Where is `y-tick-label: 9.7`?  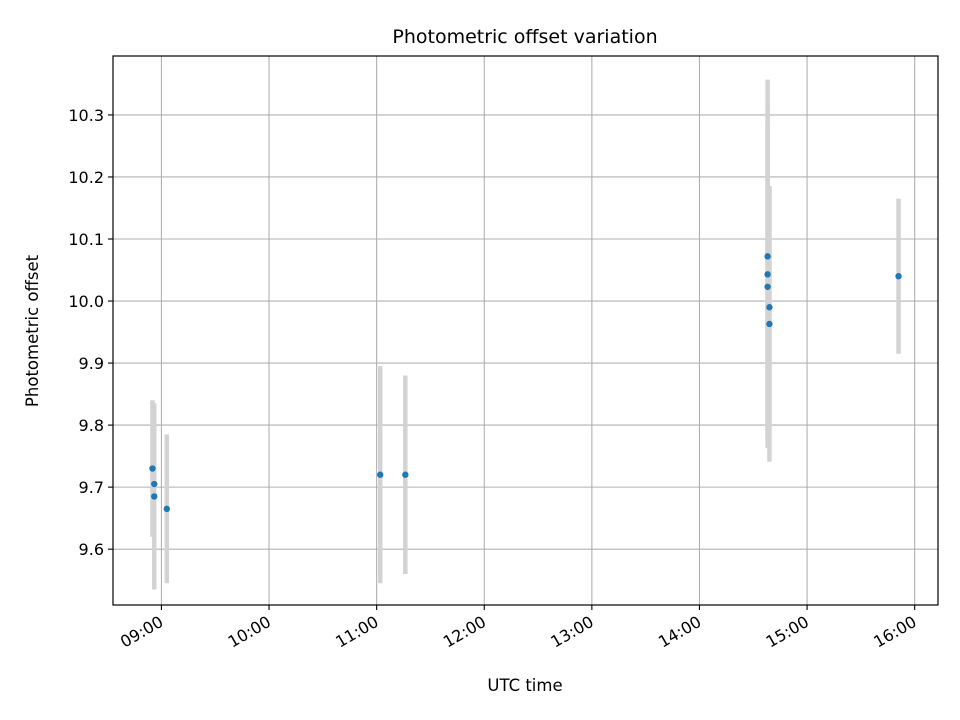
y-tick-label: 9.7 is located at coordinates (91, 487).